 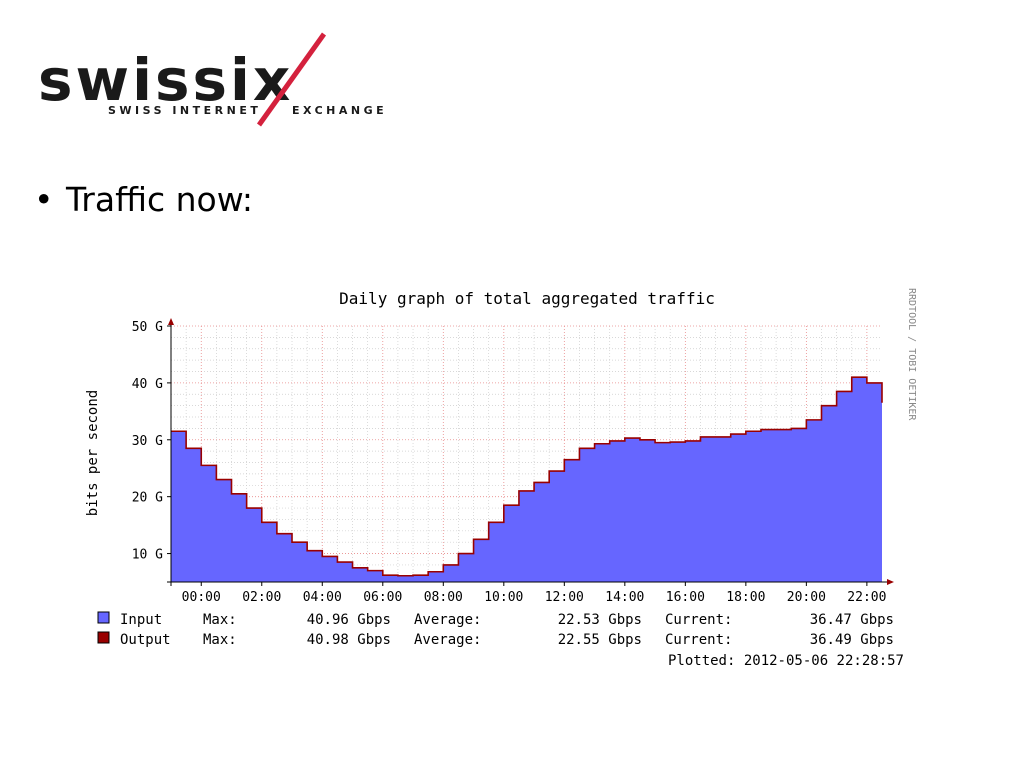 I want to click on x-tick-label: 14:00, so click(x=624, y=597).